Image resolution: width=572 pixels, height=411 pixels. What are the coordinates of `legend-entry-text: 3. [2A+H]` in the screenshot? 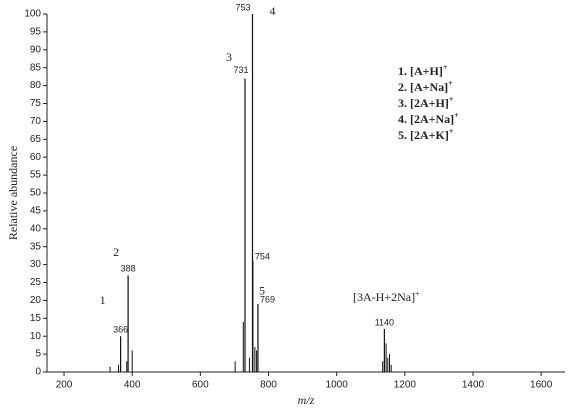 It's located at (423, 103).